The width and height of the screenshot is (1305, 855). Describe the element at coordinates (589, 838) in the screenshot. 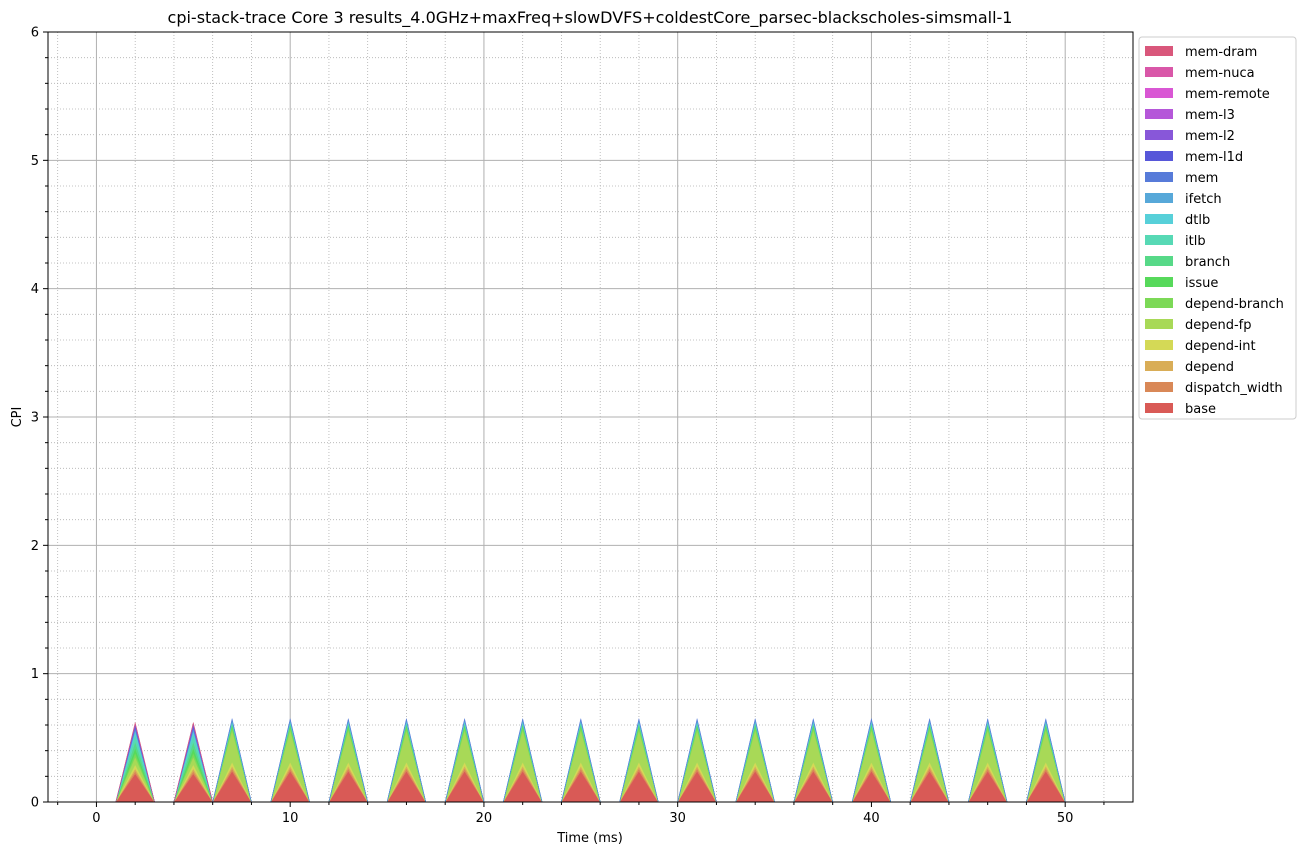

I see `x-axis-label: Time (ms)` at that location.